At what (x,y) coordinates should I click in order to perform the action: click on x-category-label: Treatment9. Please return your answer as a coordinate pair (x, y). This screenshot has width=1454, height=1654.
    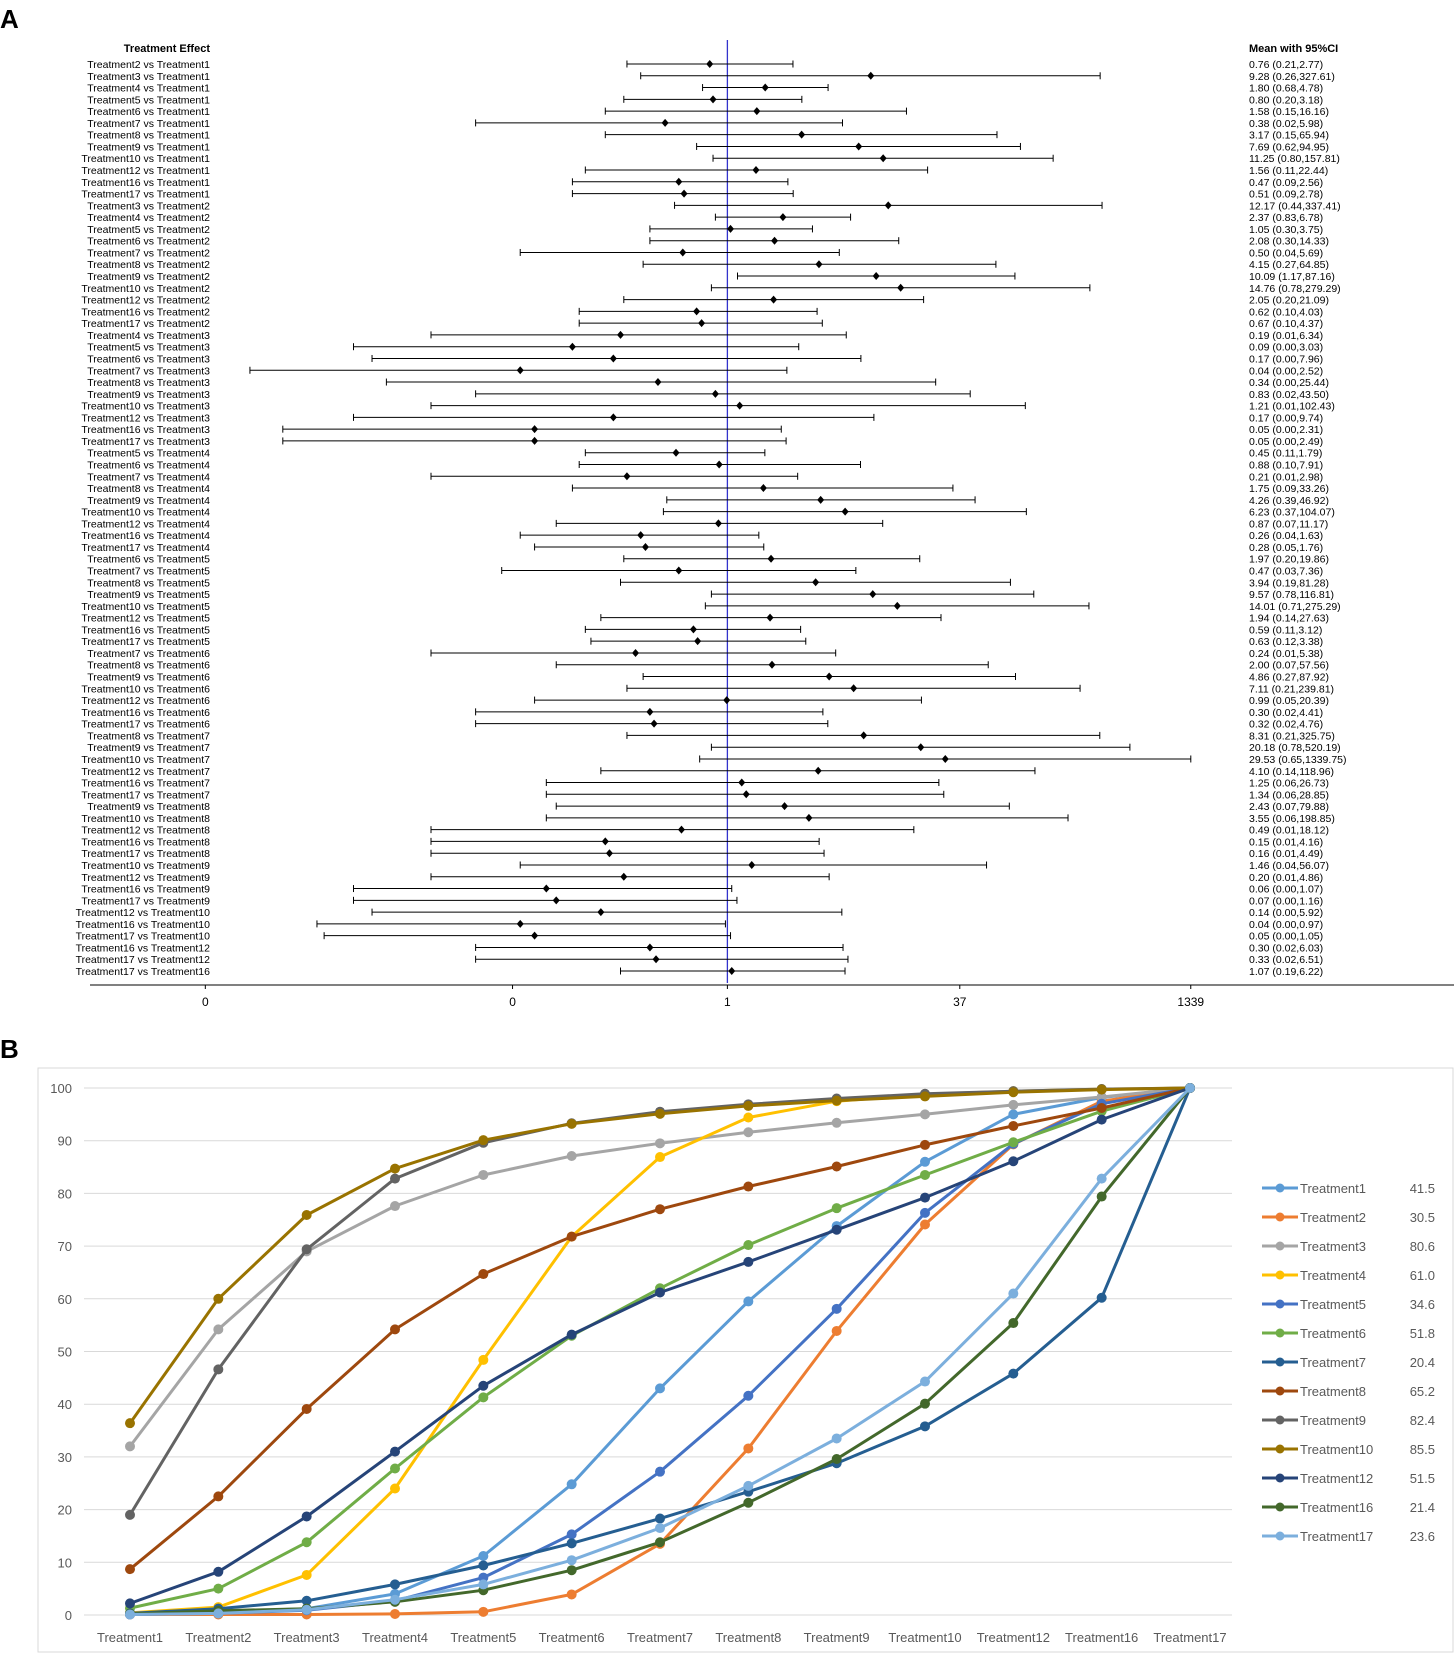
    Looking at the image, I should click on (837, 1637).